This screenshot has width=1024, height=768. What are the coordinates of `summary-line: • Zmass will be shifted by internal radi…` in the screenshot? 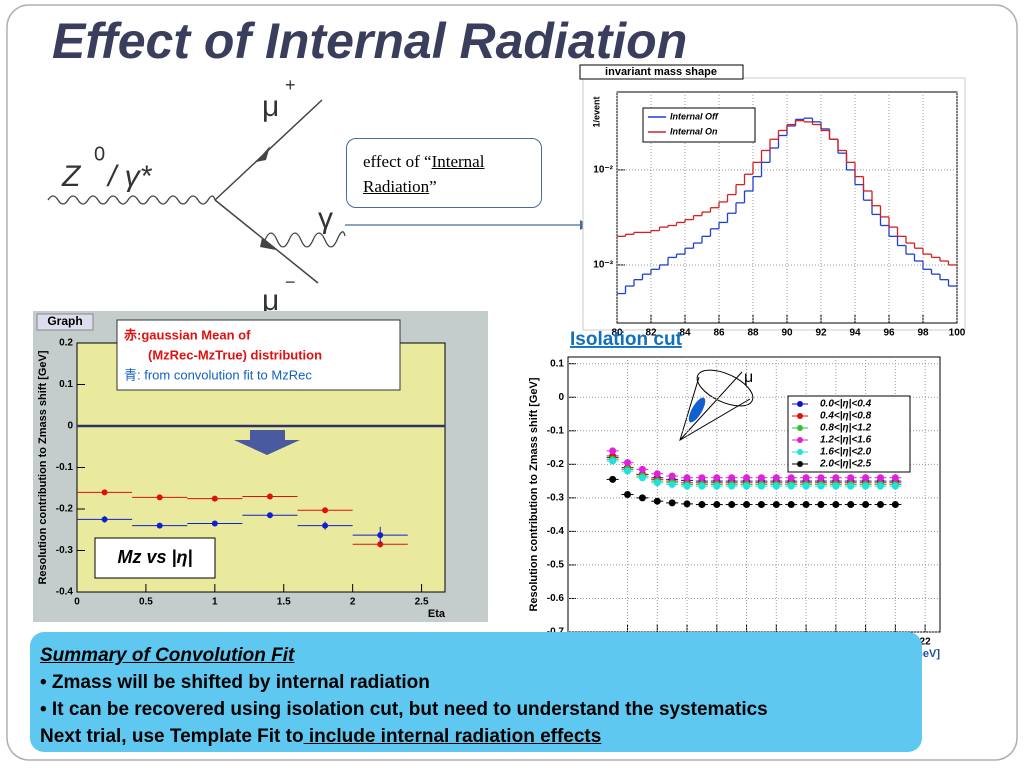 It's located at (235, 682).